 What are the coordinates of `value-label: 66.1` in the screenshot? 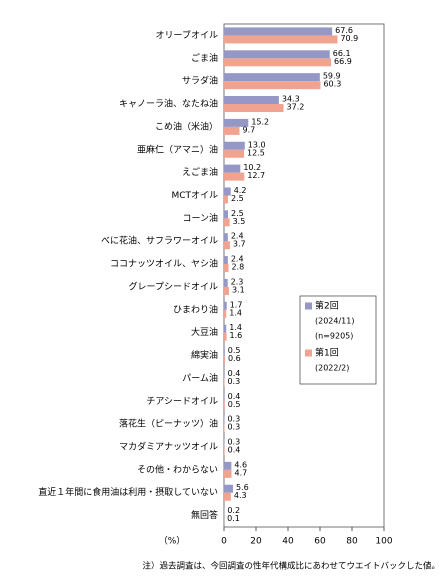 It's located at (342, 53).